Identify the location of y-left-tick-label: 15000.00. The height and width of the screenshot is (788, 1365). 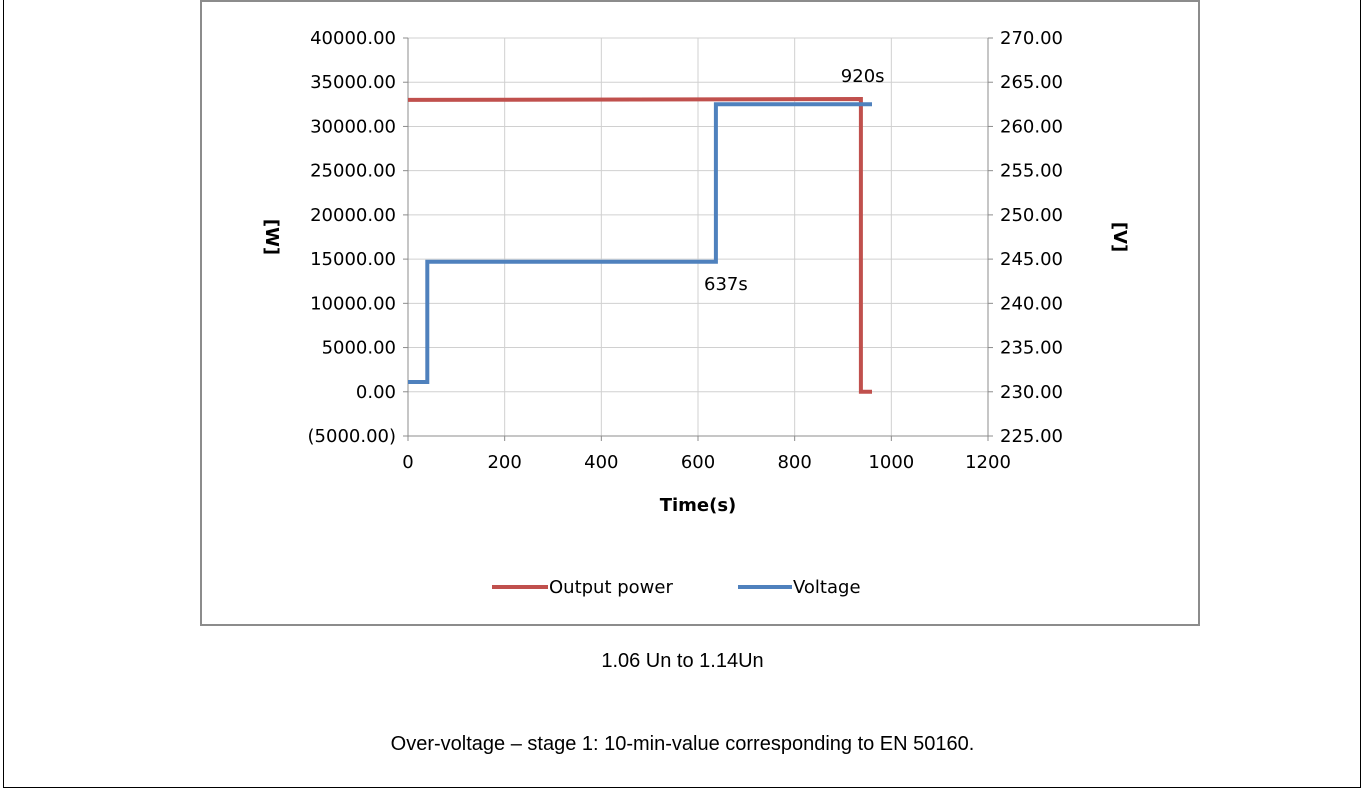
(353, 259).